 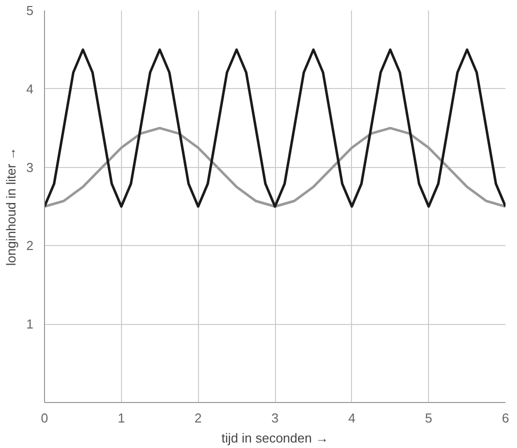 I want to click on y-tick-label: 2, so click(x=30, y=246).